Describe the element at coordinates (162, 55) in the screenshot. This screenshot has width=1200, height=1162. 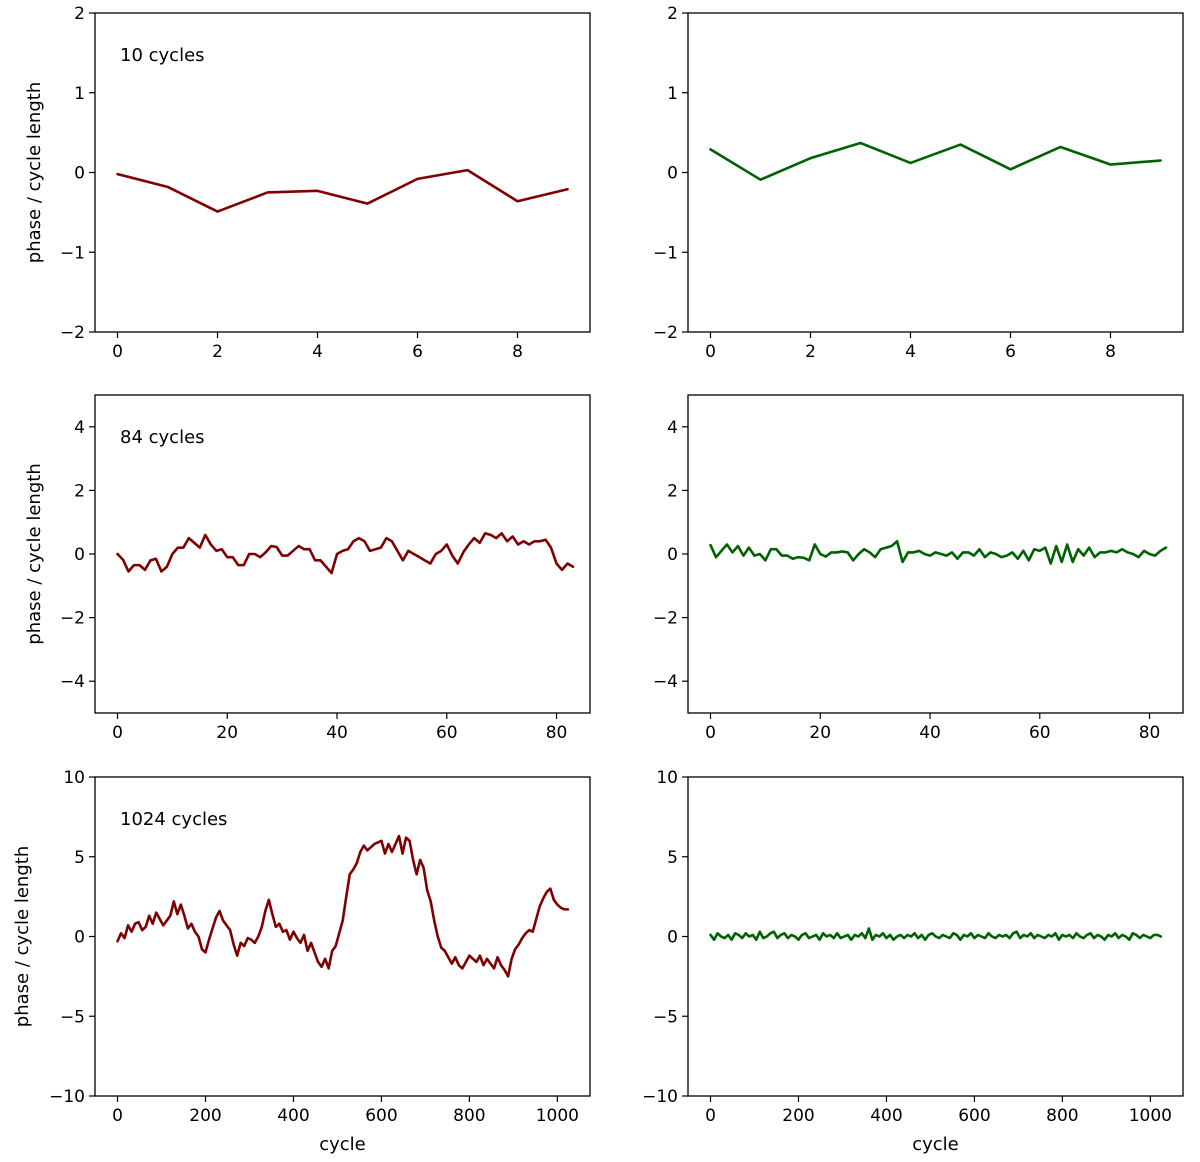
I see `panel-annotation: 10 cycles` at that location.